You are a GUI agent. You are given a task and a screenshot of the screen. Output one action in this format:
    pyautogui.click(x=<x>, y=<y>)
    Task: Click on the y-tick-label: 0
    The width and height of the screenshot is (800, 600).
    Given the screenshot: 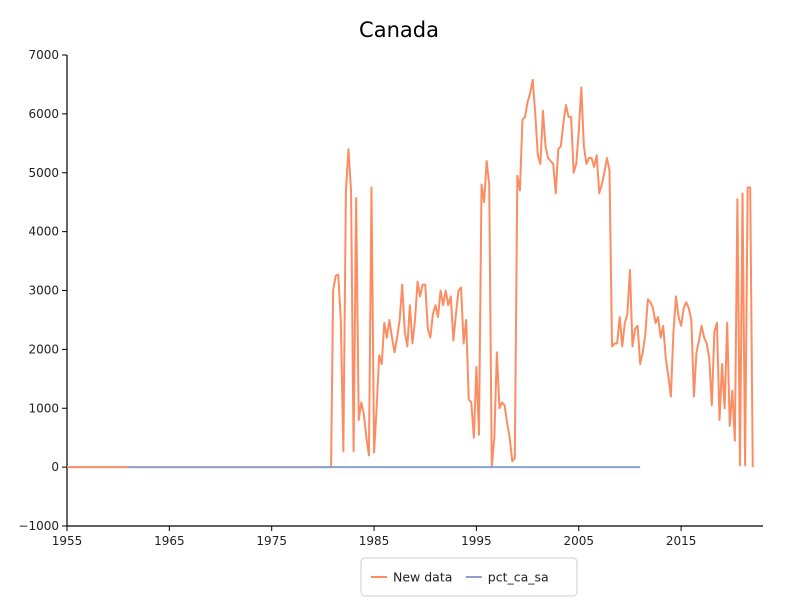 What is the action you would take?
    pyautogui.click(x=55, y=467)
    